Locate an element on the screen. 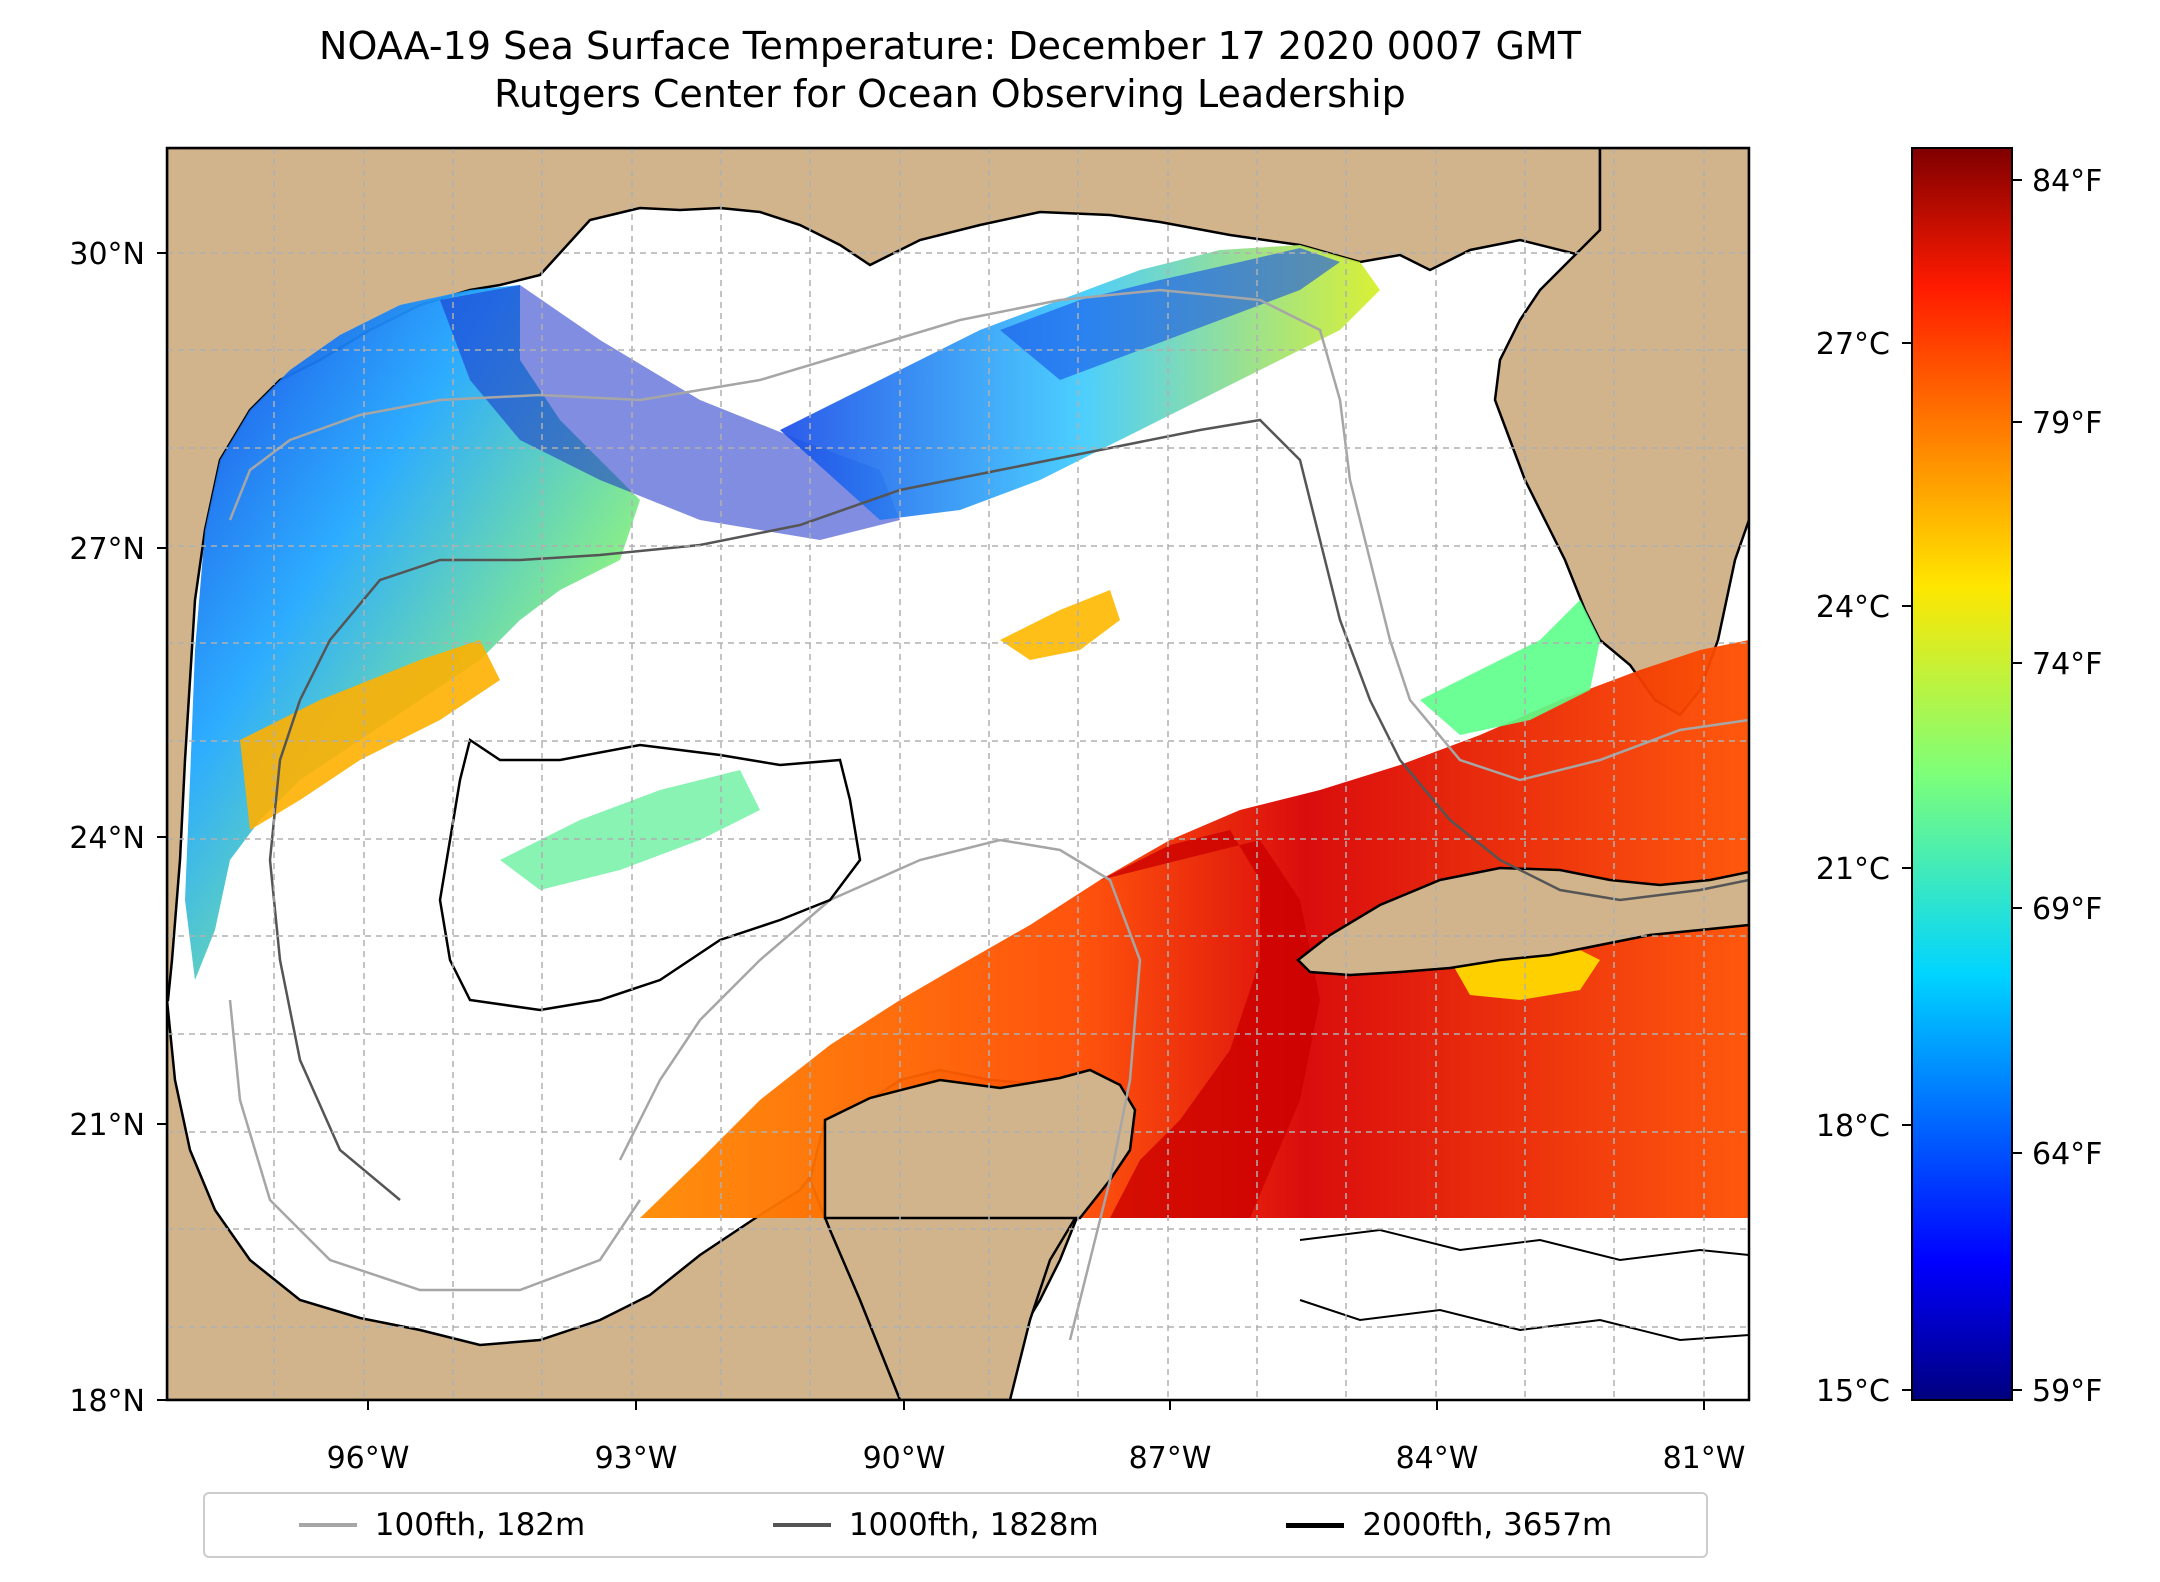 The image size is (2160, 1582). legend-item-2000fth: 2000fth, 3657m is located at coordinates (1449, 1525).